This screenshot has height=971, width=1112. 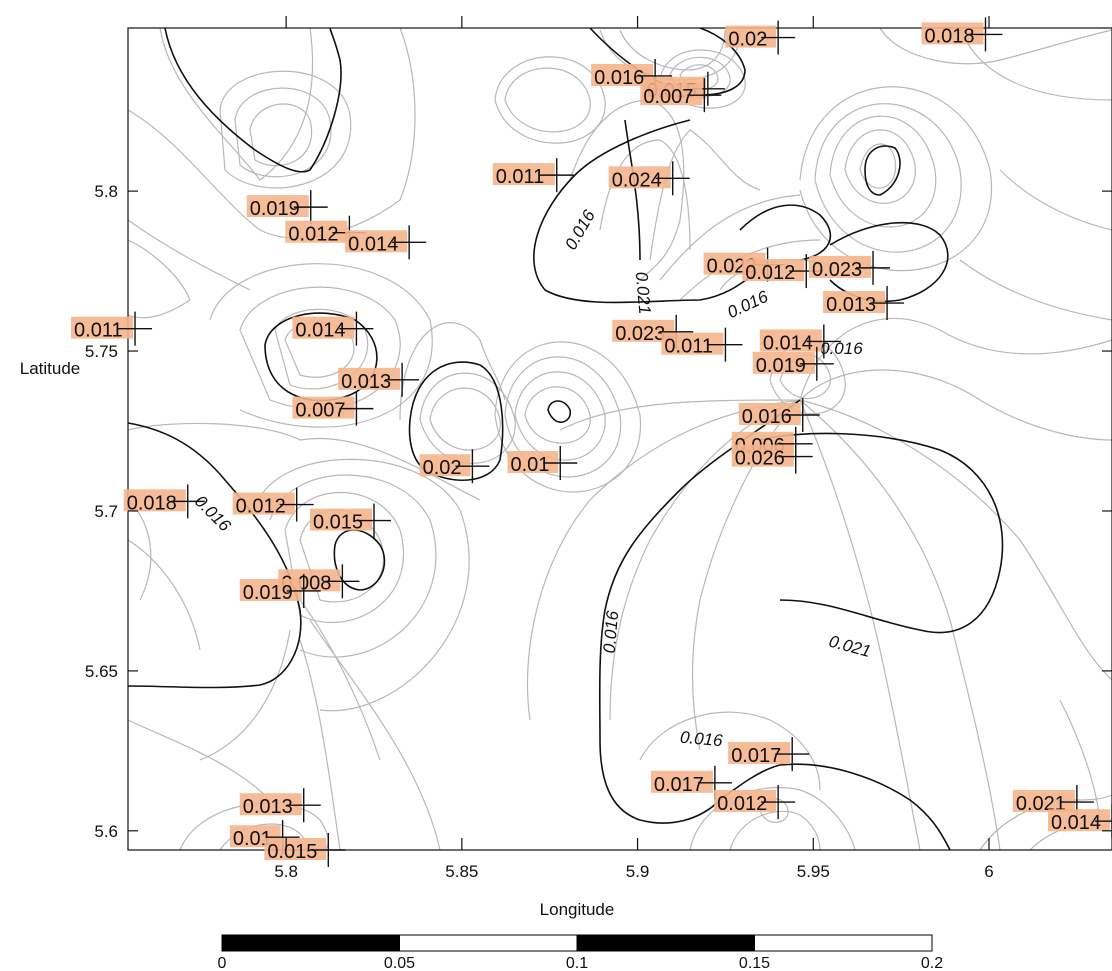 What do you see at coordinates (50, 368) in the screenshot?
I see `y-axis-title: Latitude` at bounding box center [50, 368].